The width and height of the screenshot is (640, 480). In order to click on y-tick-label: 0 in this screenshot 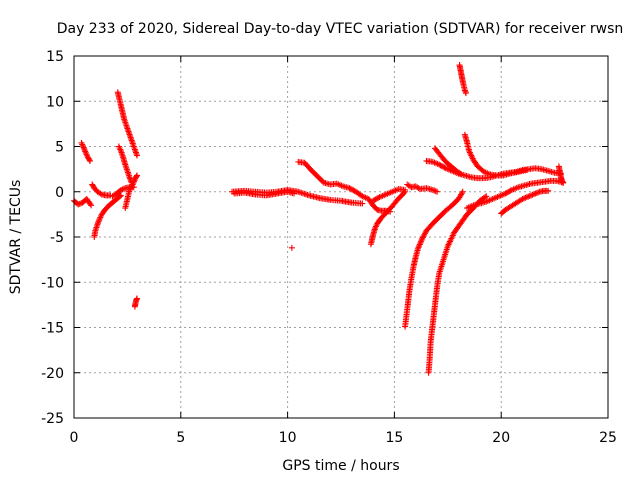, I will do `click(59, 193)`.